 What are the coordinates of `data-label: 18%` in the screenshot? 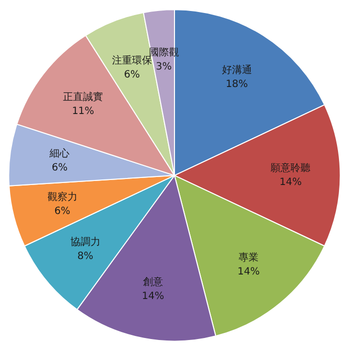 It's located at (237, 84).